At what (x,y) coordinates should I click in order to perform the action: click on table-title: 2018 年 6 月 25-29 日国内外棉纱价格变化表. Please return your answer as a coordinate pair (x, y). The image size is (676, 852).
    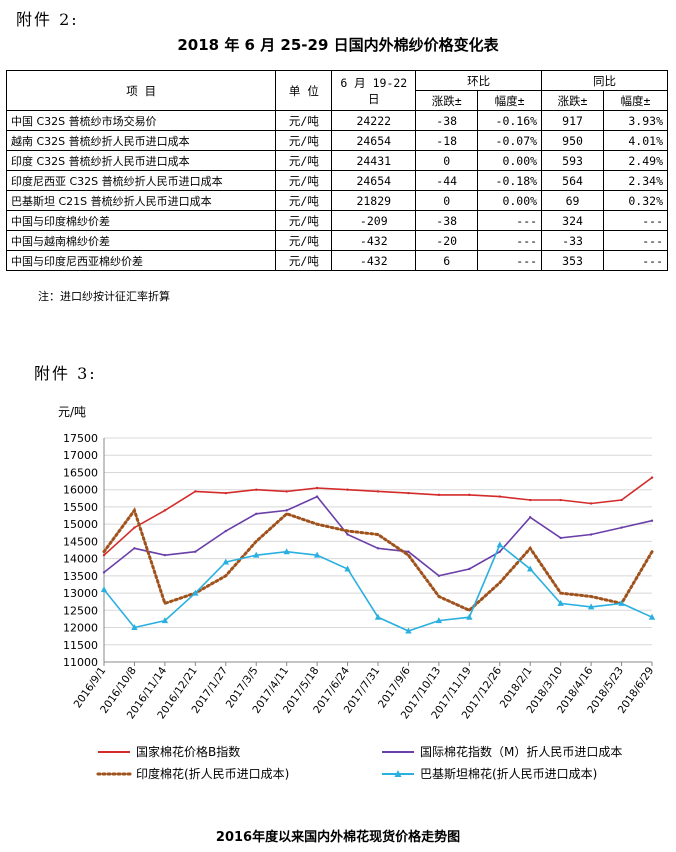
    Looking at the image, I should click on (338, 45).